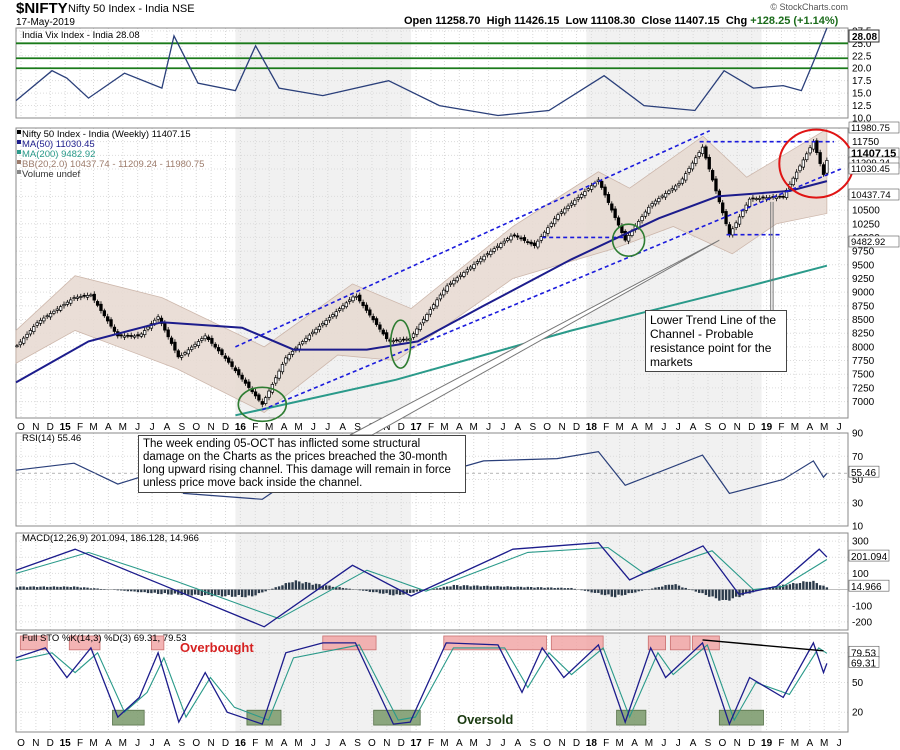 The image size is (900, 750). What do you see at coordinates (592, 743) in the screenshot?
I see `date-tick-label: 18` at bounding box center [592, 743].